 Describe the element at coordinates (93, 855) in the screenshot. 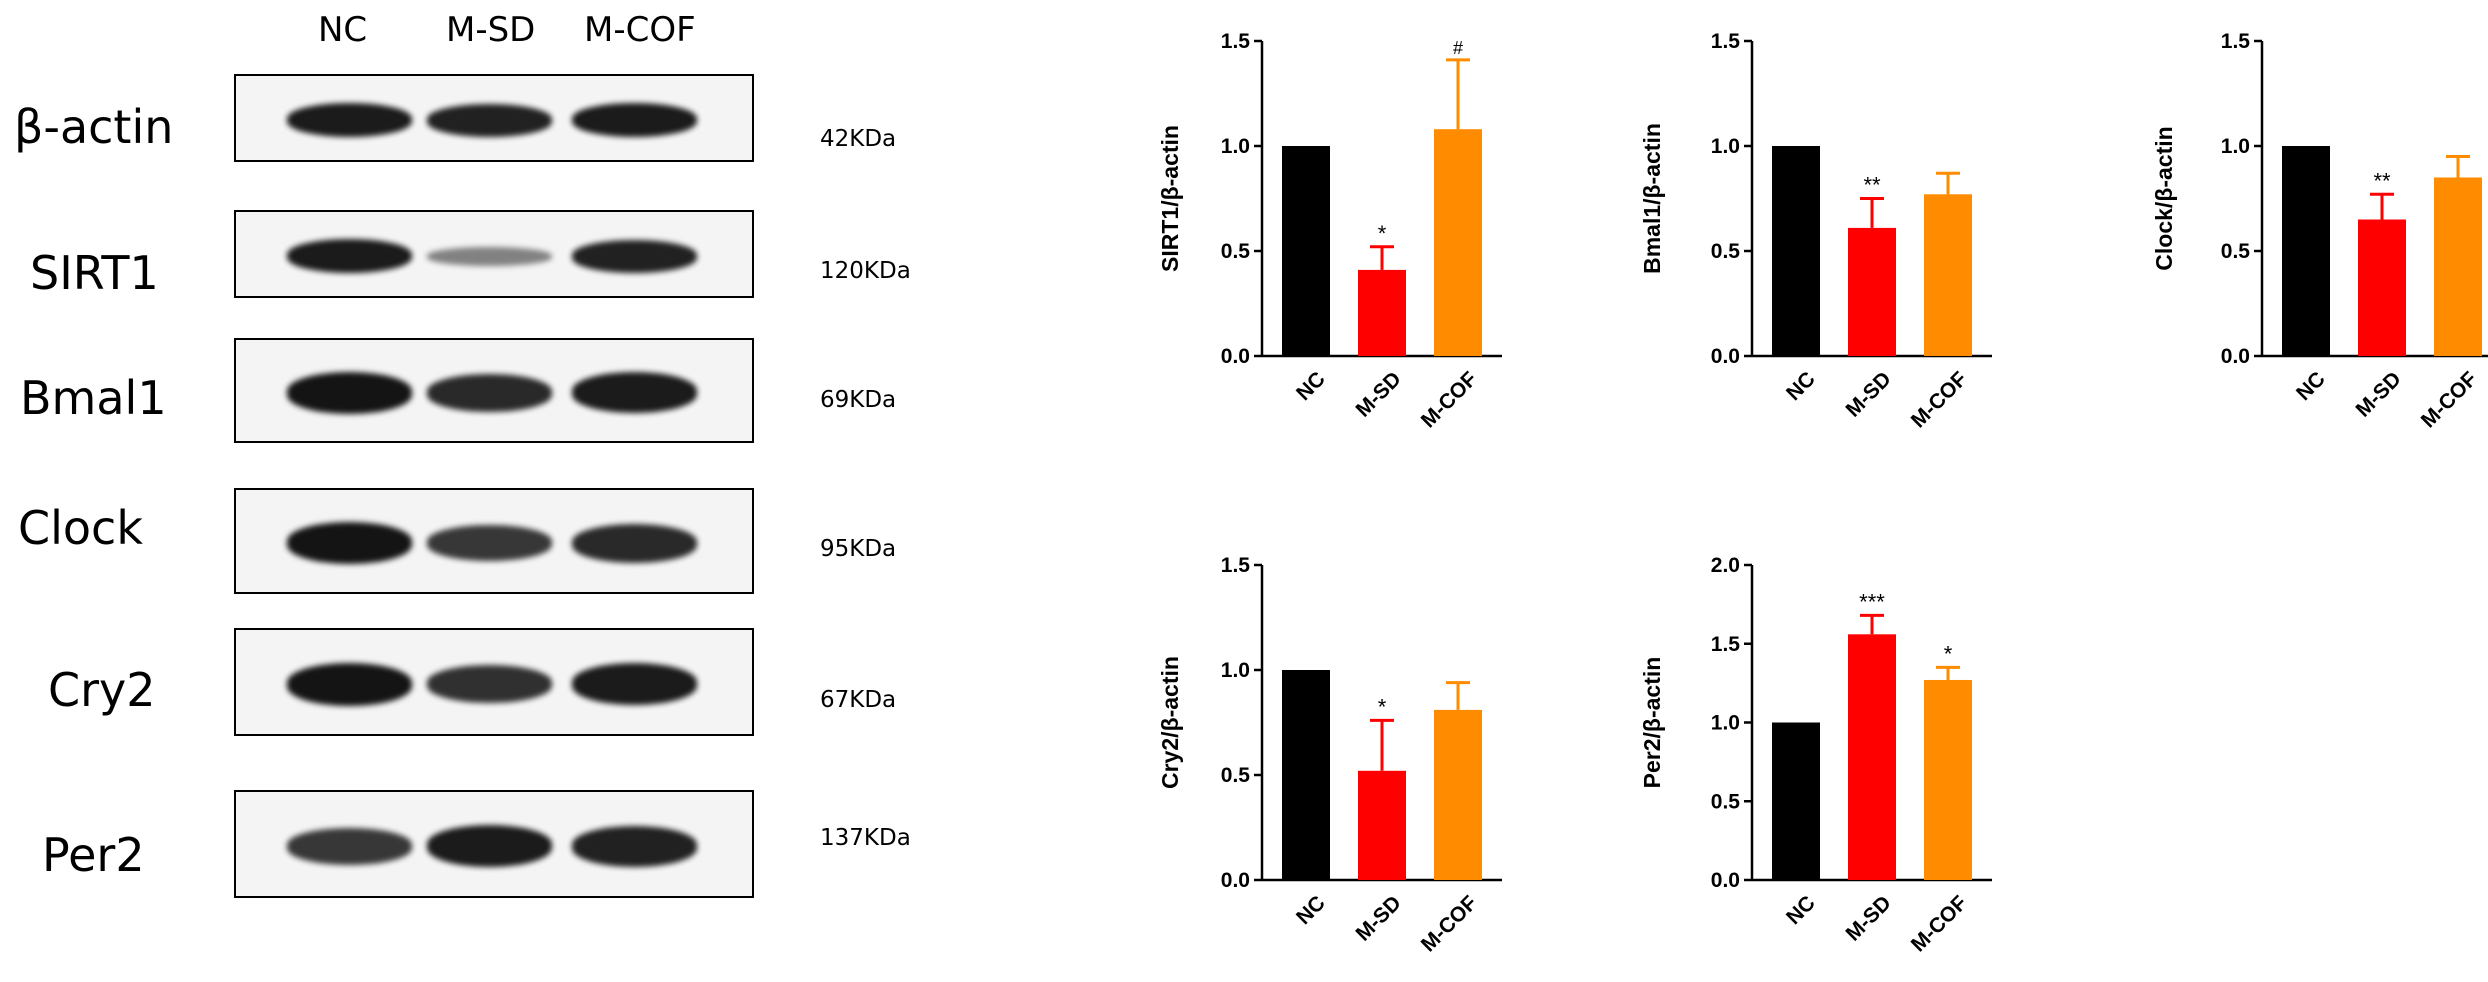

I see `blot-label-5: Per2` at that location.